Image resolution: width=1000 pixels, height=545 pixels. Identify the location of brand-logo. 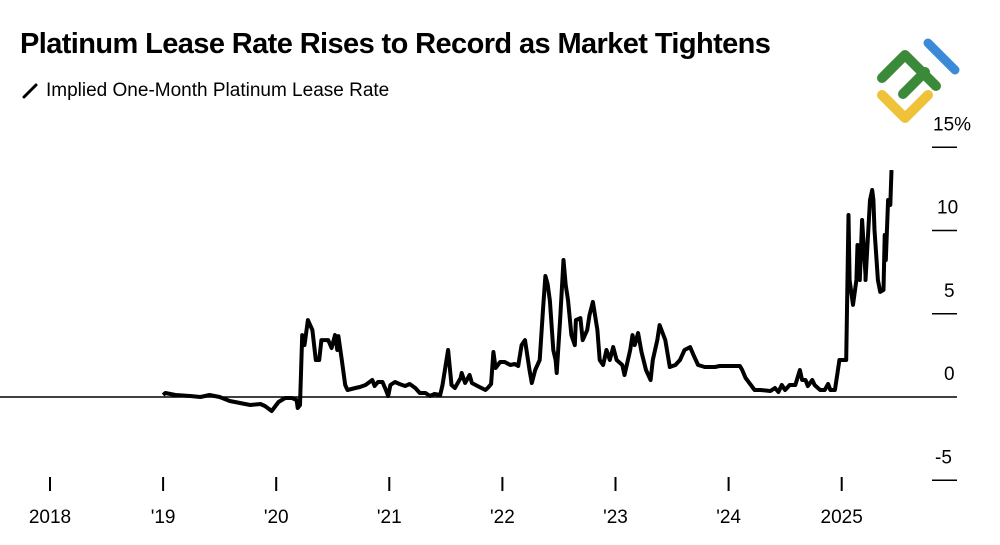
(918, 80).